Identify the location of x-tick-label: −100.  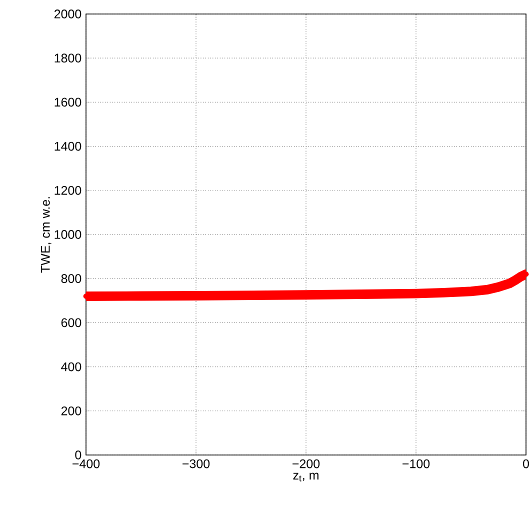
(416, 463).